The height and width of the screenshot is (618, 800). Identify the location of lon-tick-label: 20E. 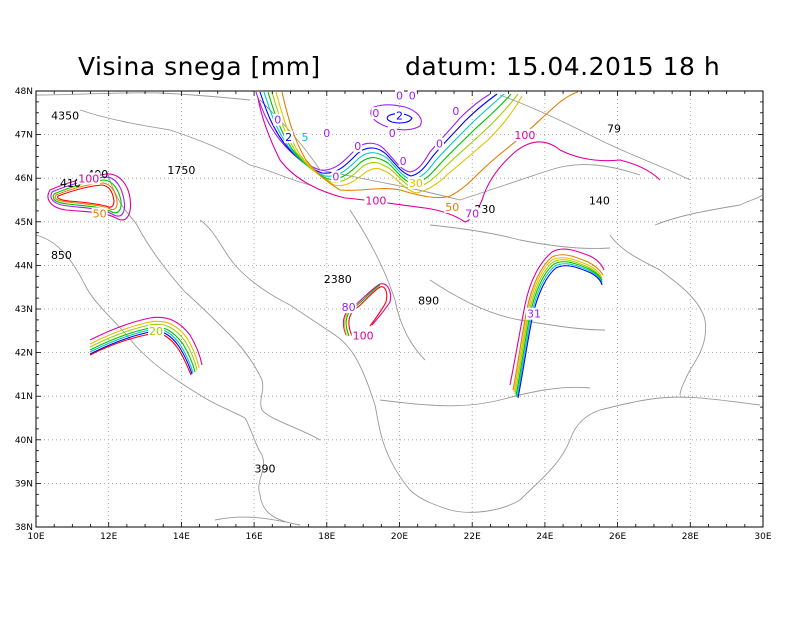
(399, 537).